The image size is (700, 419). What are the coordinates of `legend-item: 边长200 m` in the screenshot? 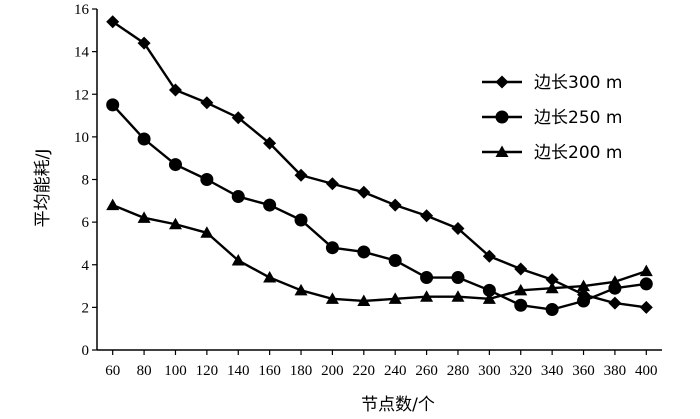 It's located at (552, 153).